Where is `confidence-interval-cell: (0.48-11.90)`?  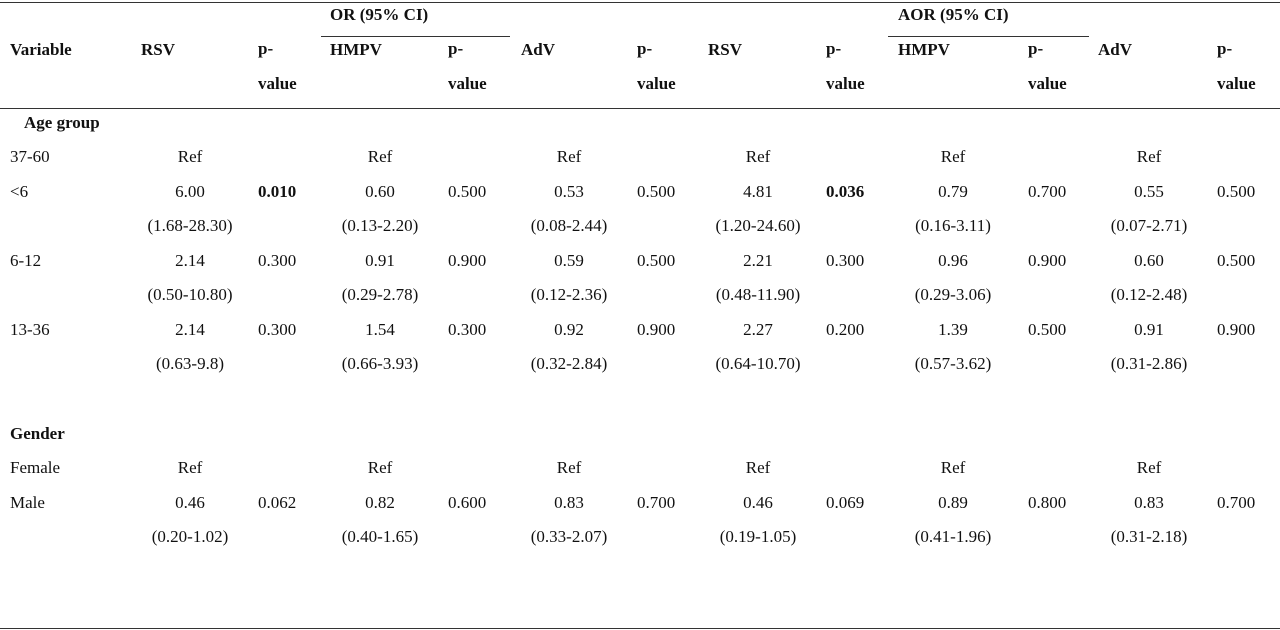 confidence-interval-cell: (0.48-11.90) is located at coordinates (758, 294).